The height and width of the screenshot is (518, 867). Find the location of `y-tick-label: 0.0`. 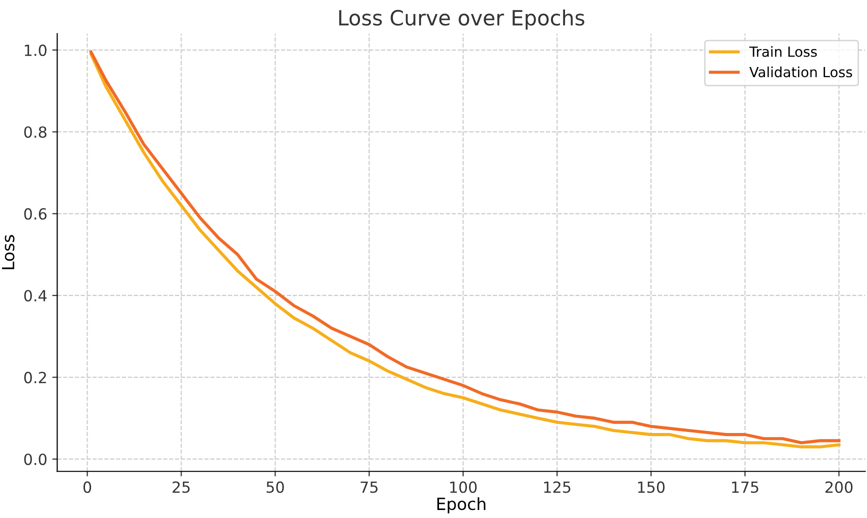

y-tick-label: 0.0 is located at coordinates (35, 460).